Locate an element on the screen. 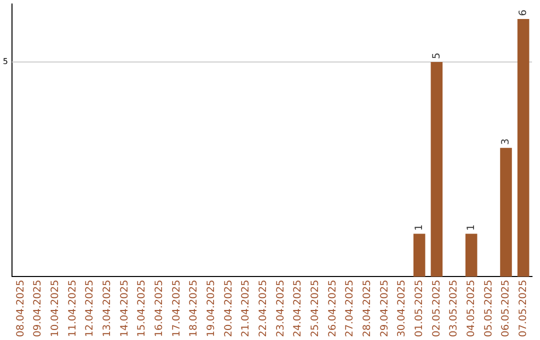 This screenshot has height=340, width=540. x-tick-label: 11.04.2025 is located at coordinates (72, 309).